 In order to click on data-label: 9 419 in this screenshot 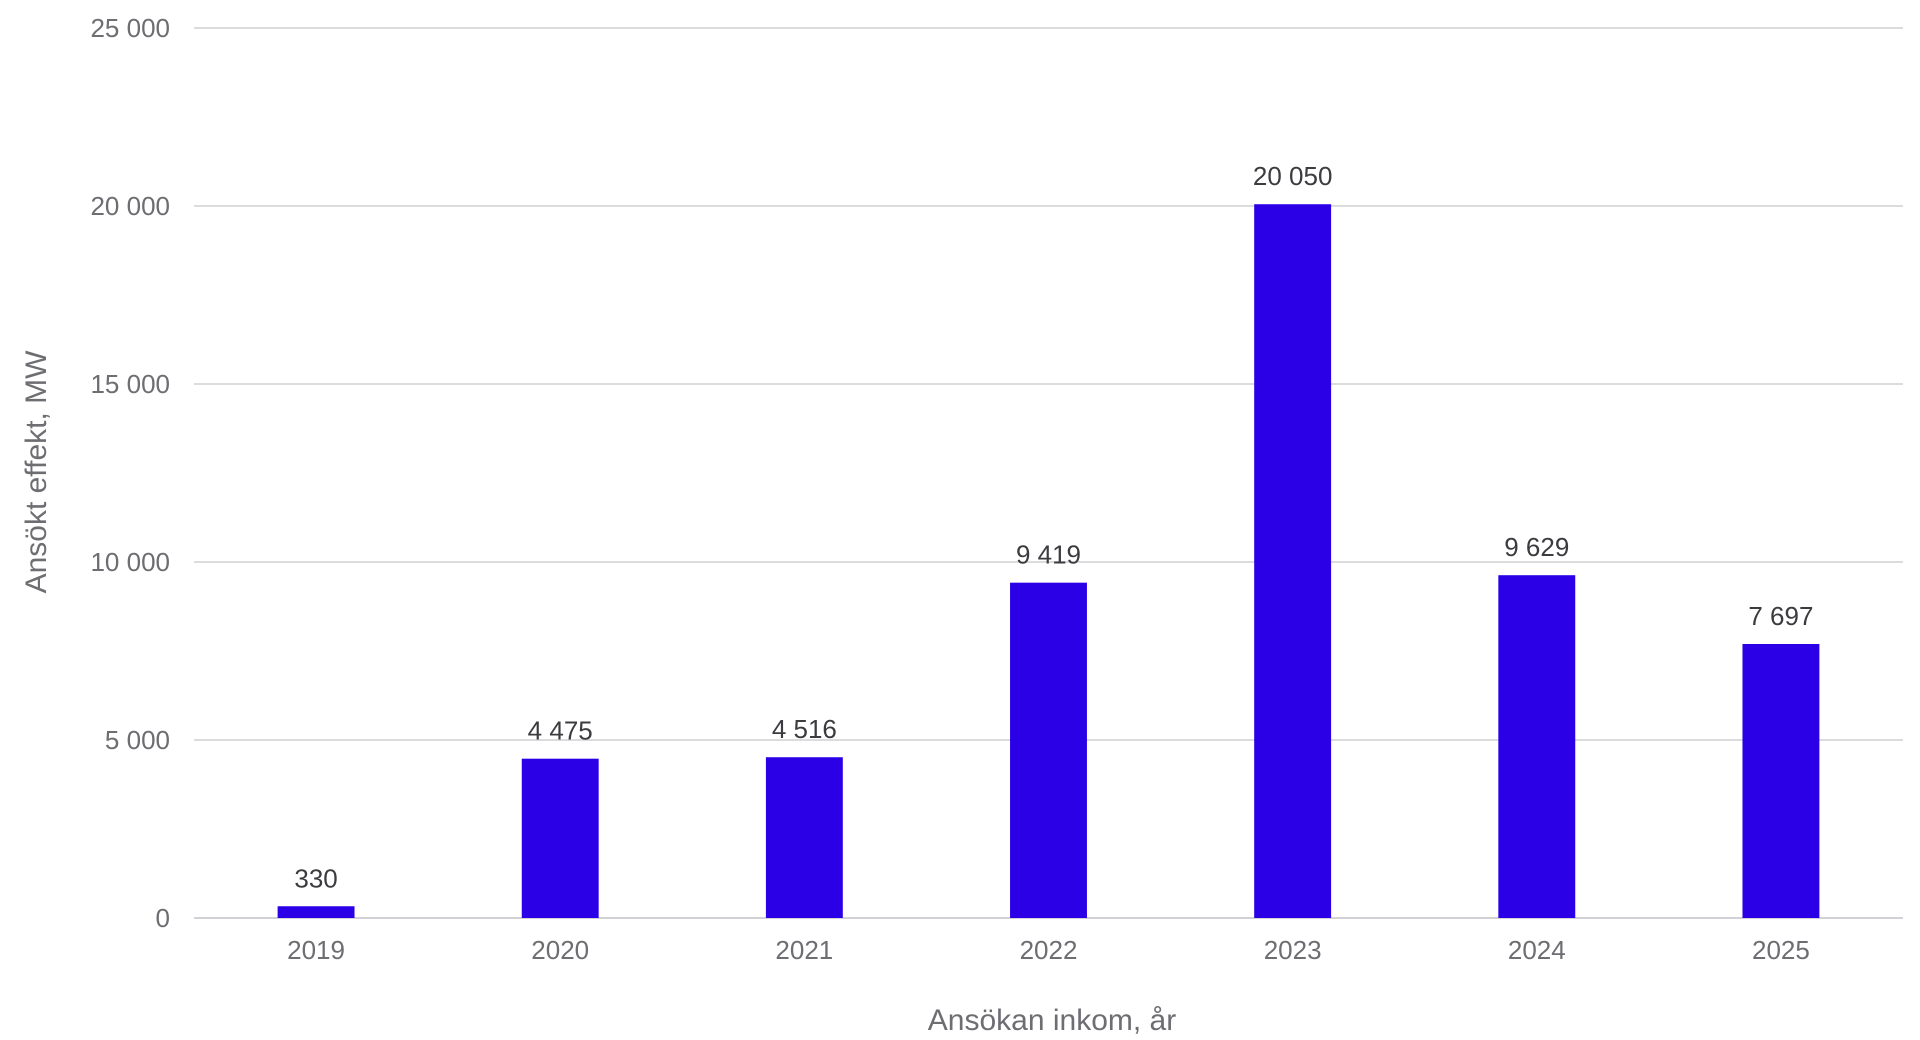, I will do `click(1048, 555)`.